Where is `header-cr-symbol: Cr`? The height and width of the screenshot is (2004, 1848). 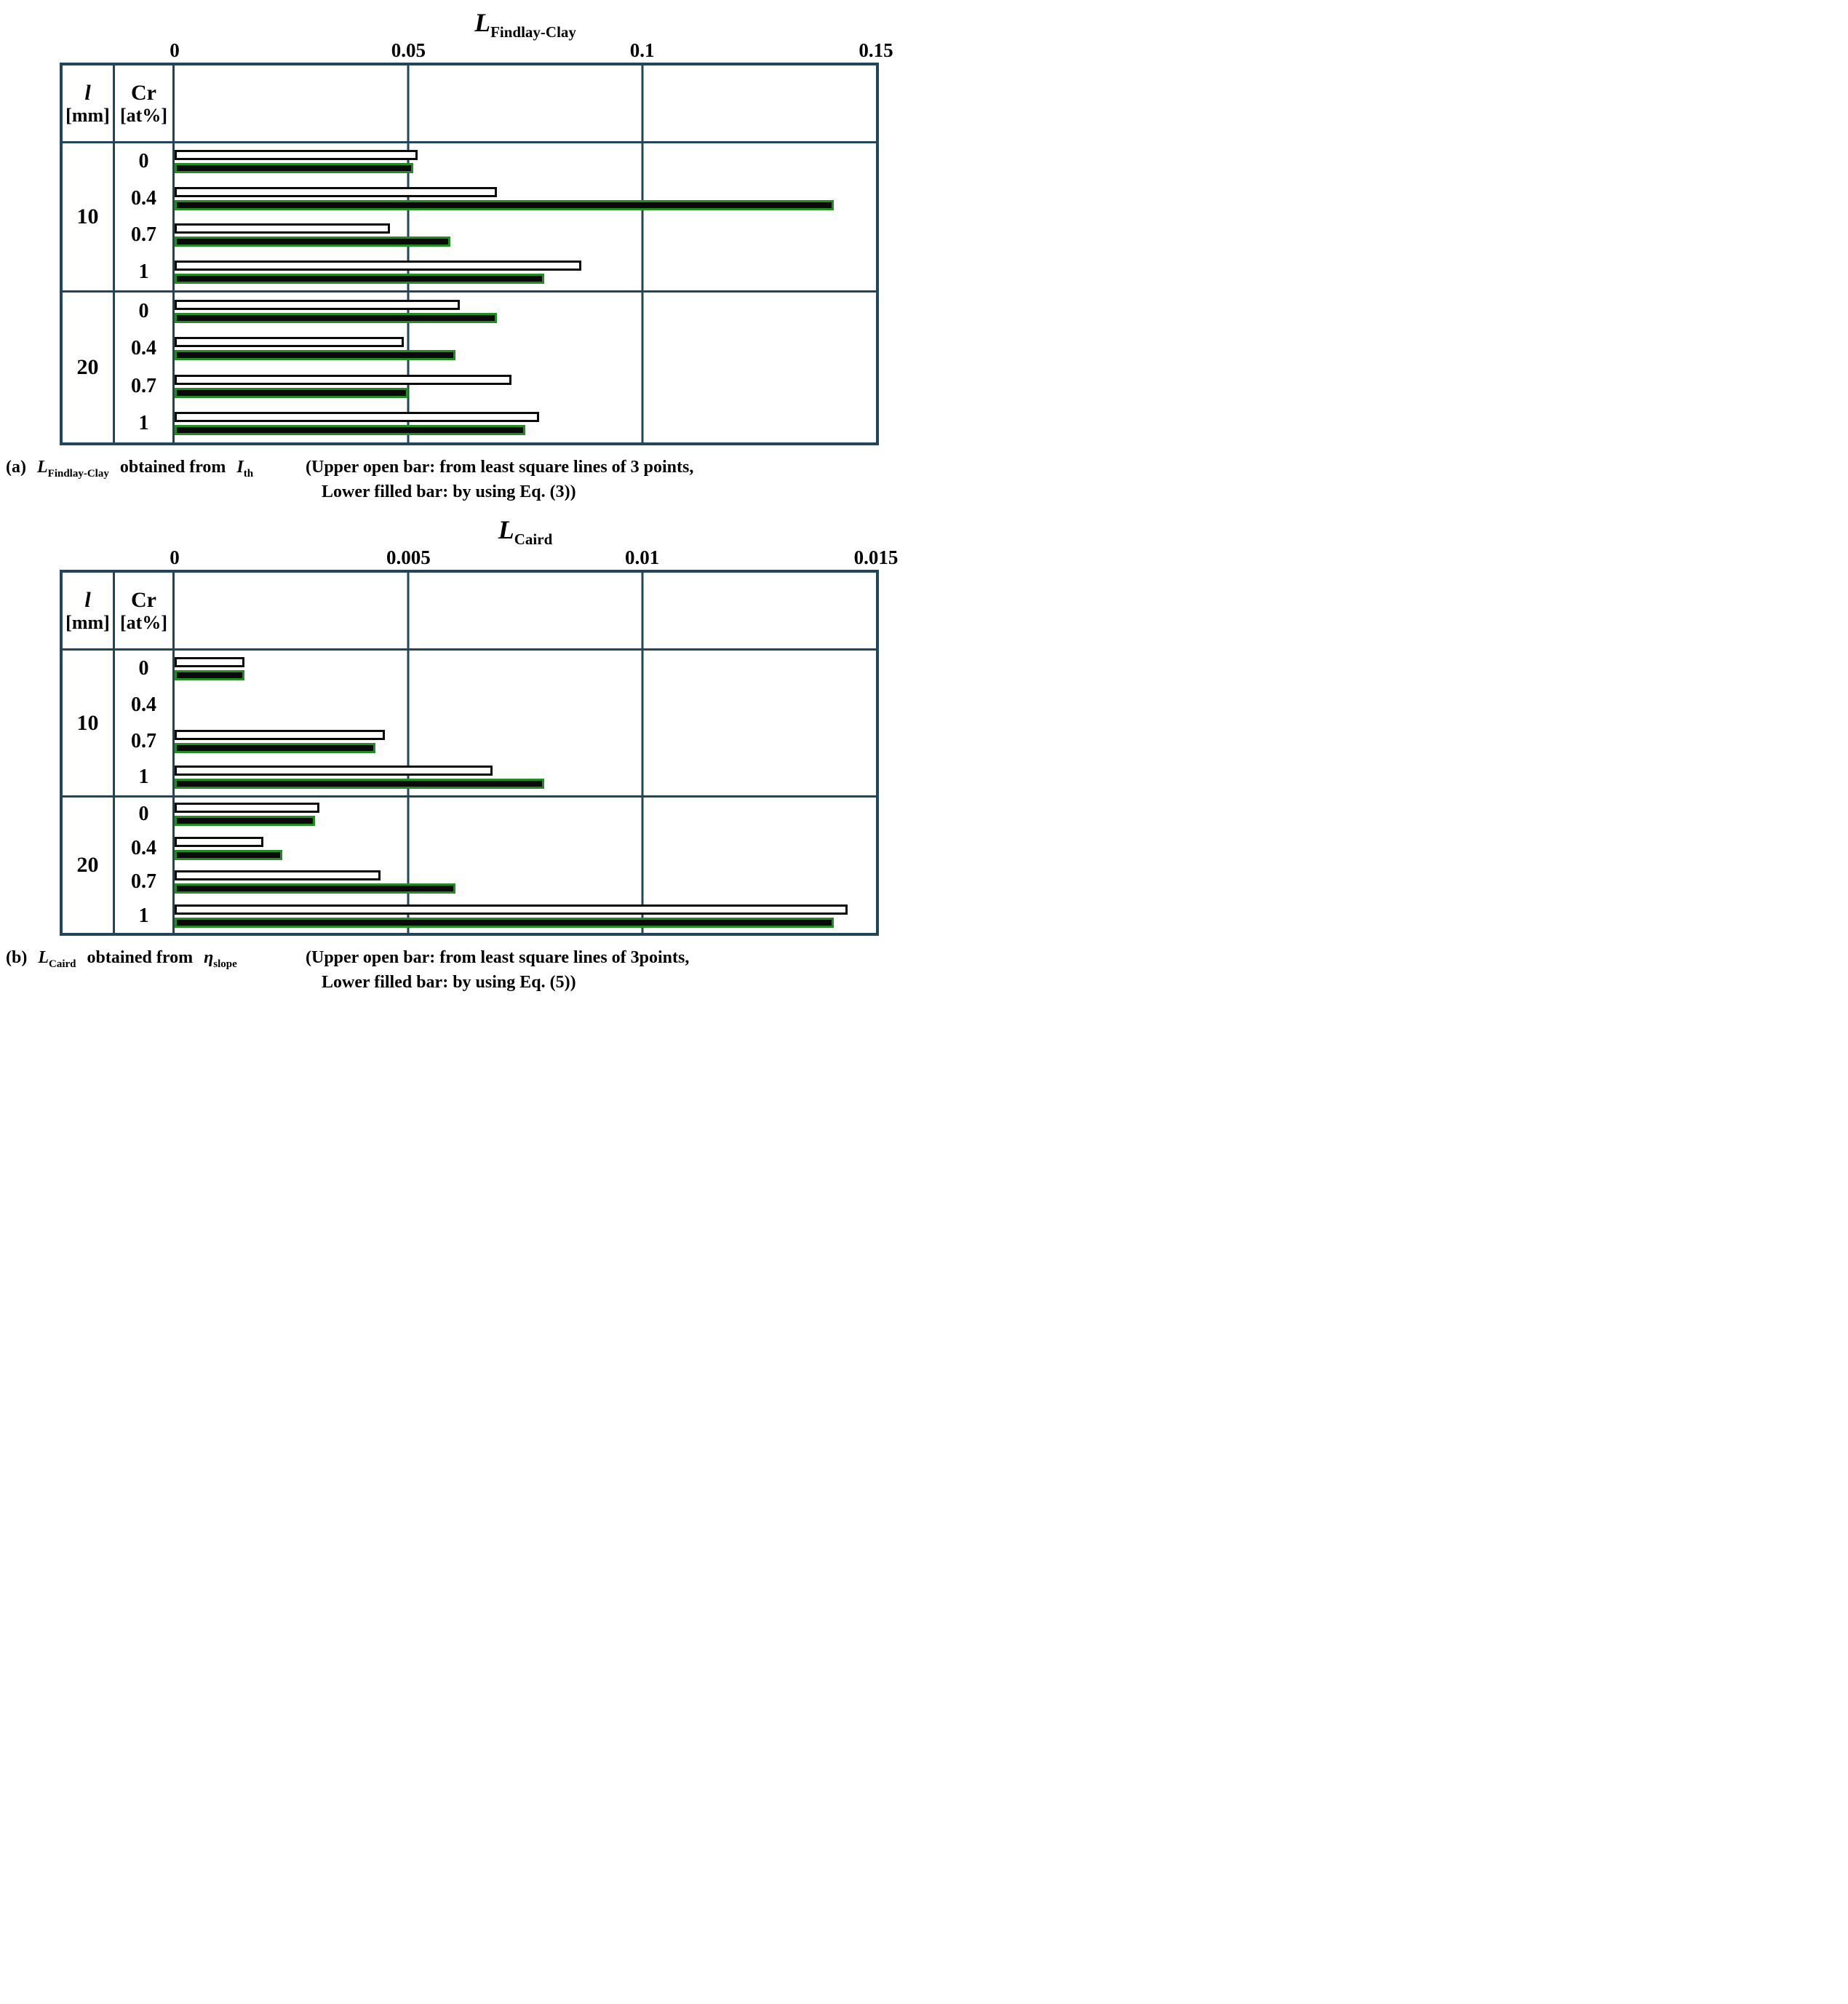
header-cr-symbol: Cr is located at coordinates (143, 599).